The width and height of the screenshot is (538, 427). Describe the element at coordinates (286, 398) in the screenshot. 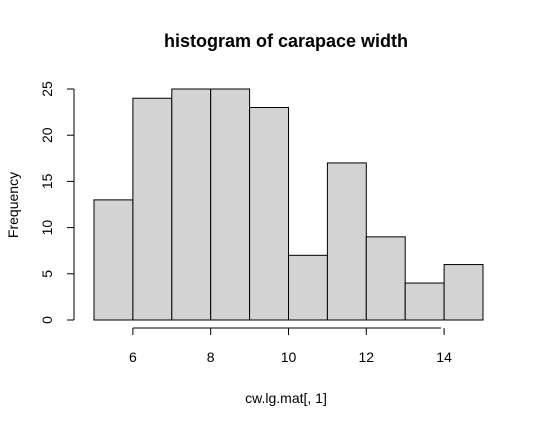

I see `x-axis-label: cw.lg.mat[, 1]` at that location.